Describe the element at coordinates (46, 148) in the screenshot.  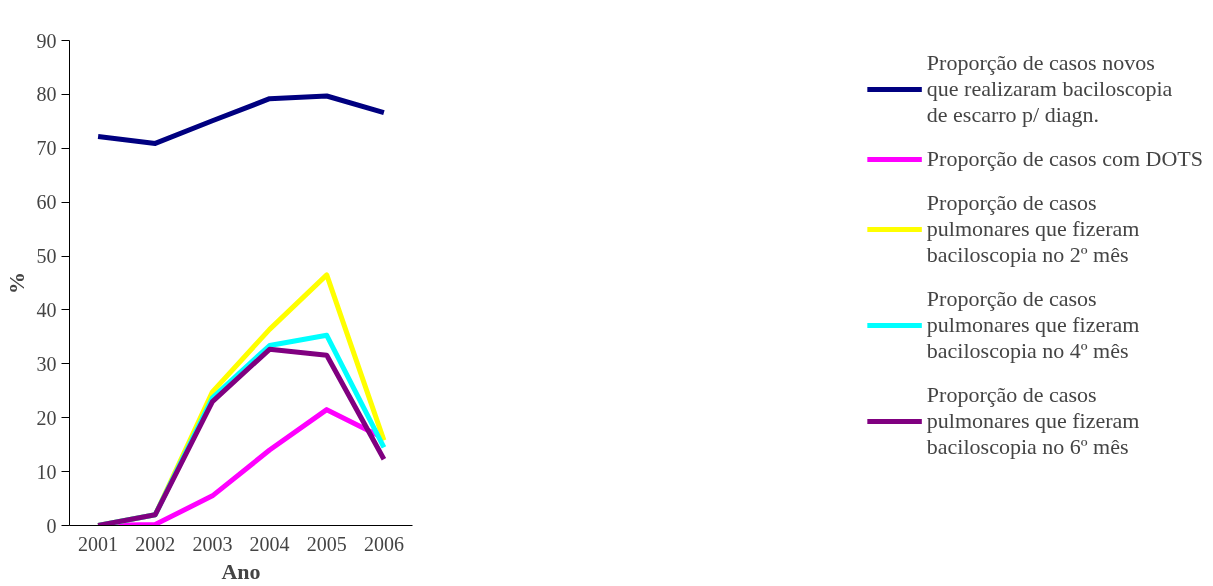
I see `y-tick-label: 70` at that location.